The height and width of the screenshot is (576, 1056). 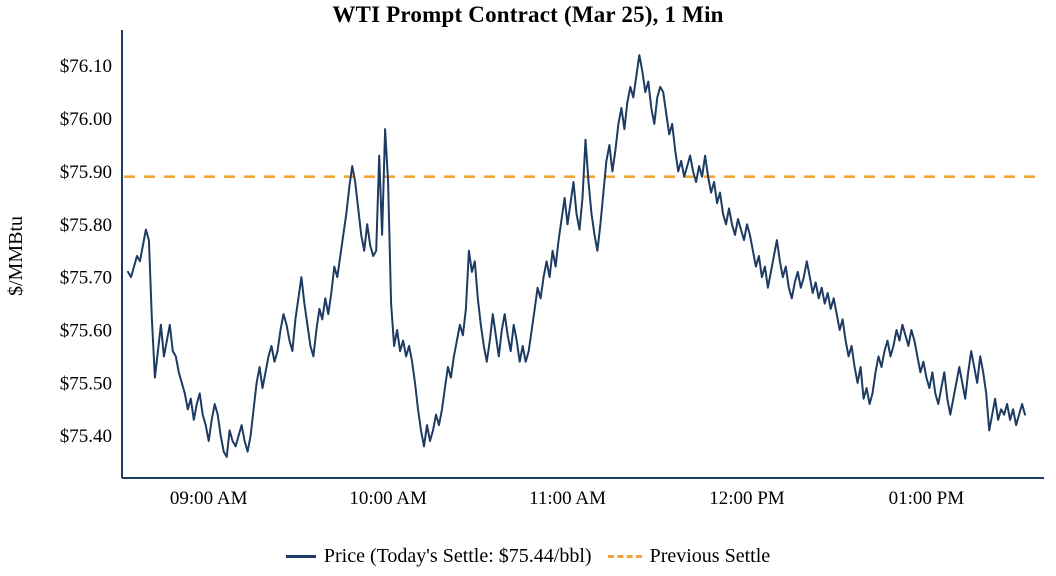 I want to click on x-tick-label: 09:00 AM, so click(x=209, y=498).